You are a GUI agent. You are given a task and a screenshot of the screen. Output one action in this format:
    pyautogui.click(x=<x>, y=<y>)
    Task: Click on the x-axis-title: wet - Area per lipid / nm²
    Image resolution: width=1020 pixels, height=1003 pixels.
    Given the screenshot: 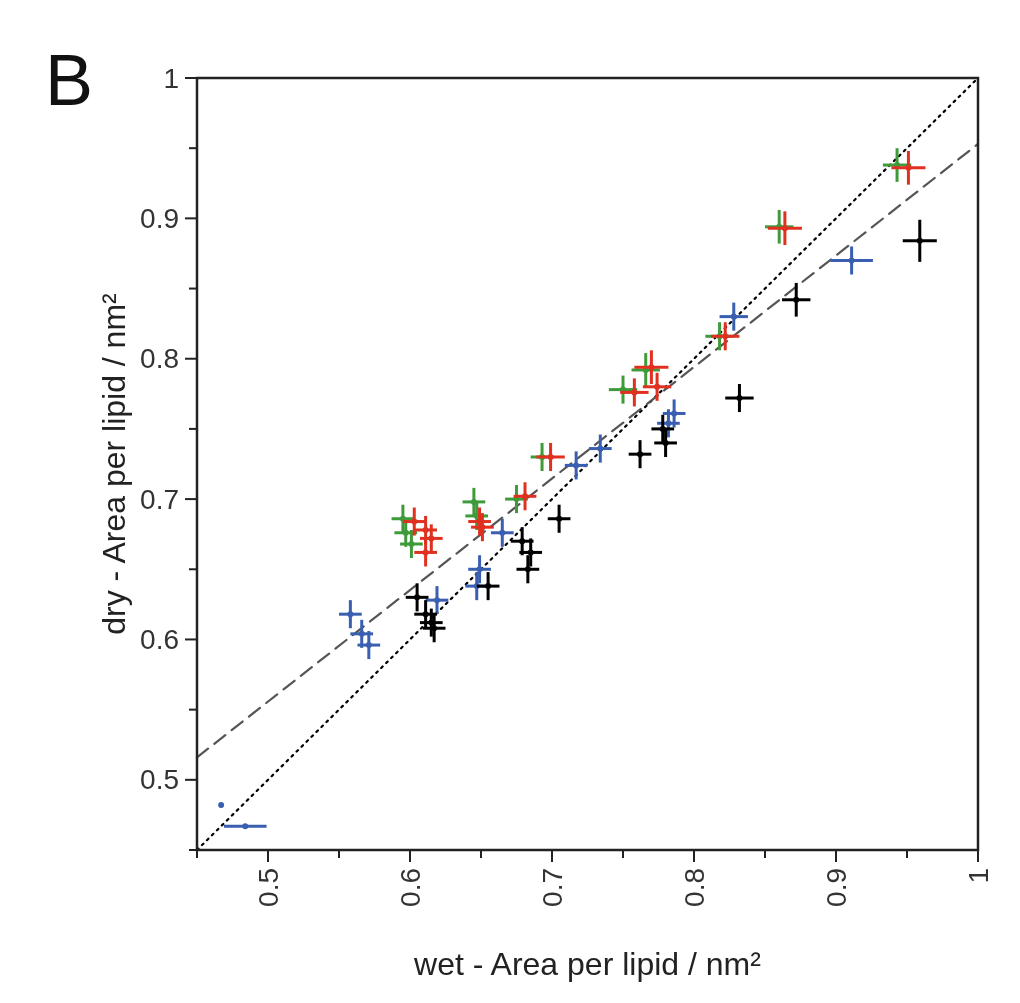 What is the action you would take?
    pyautogui.click(x=587, y=964)
    